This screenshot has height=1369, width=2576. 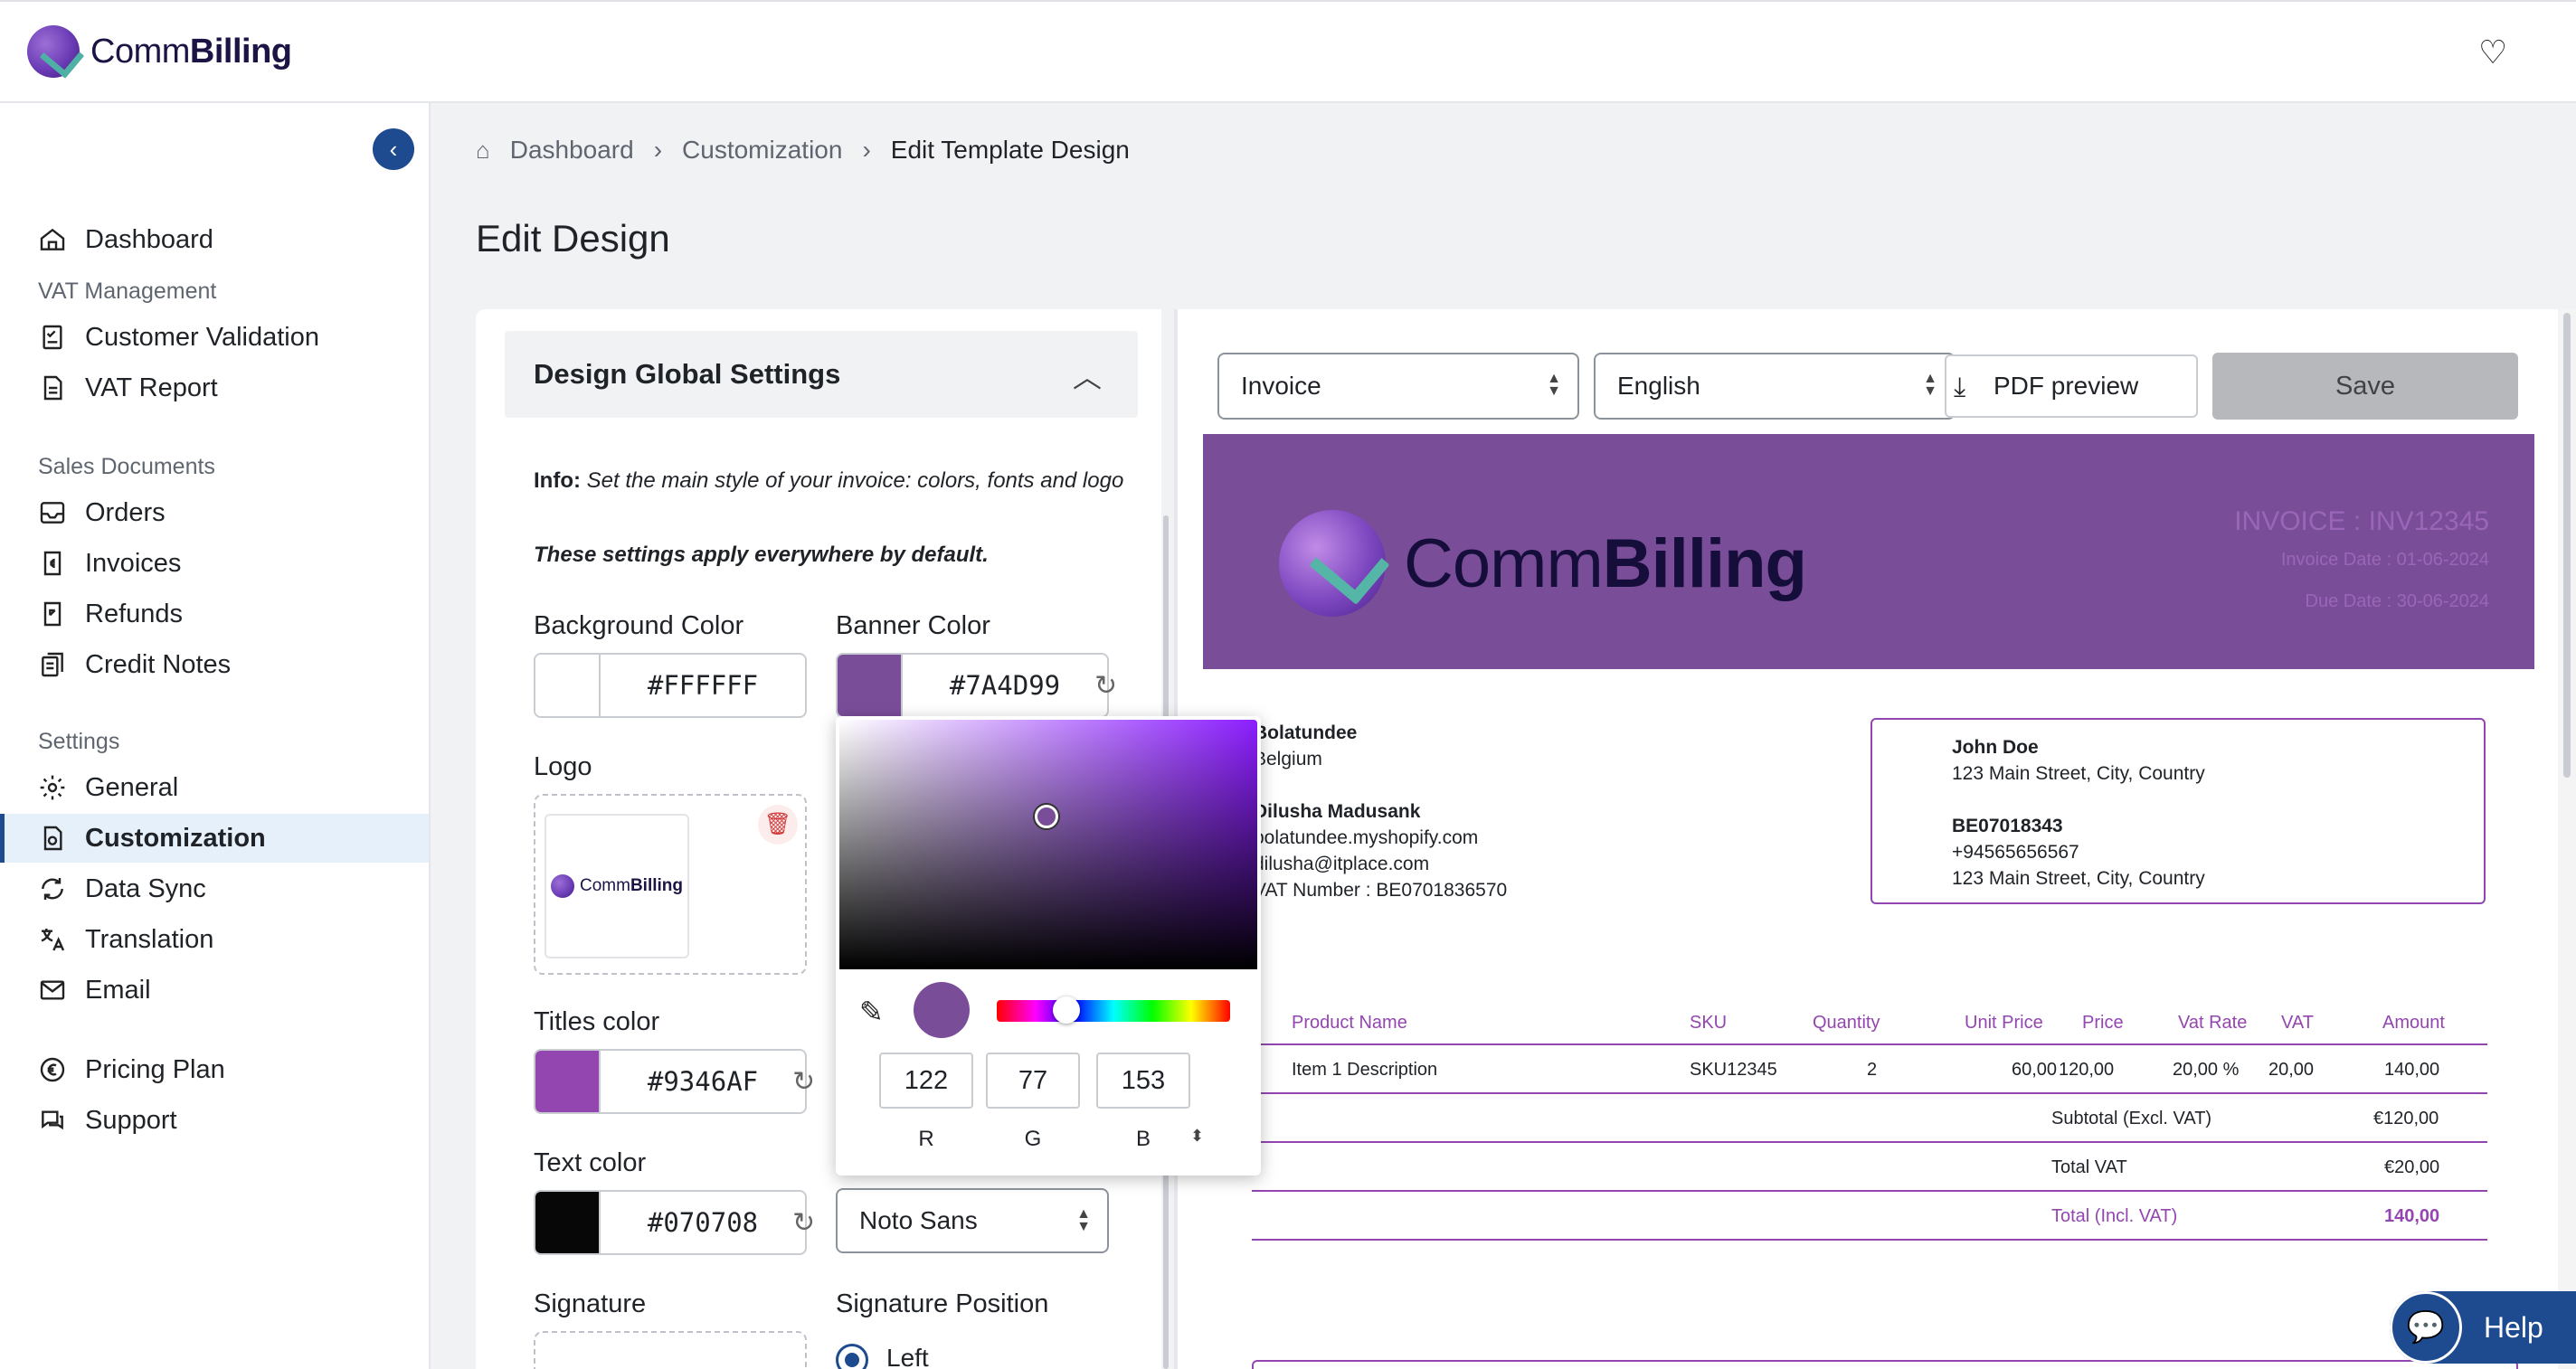 I want to click on text-color-field: #070708, so click(x=671, y=1223).